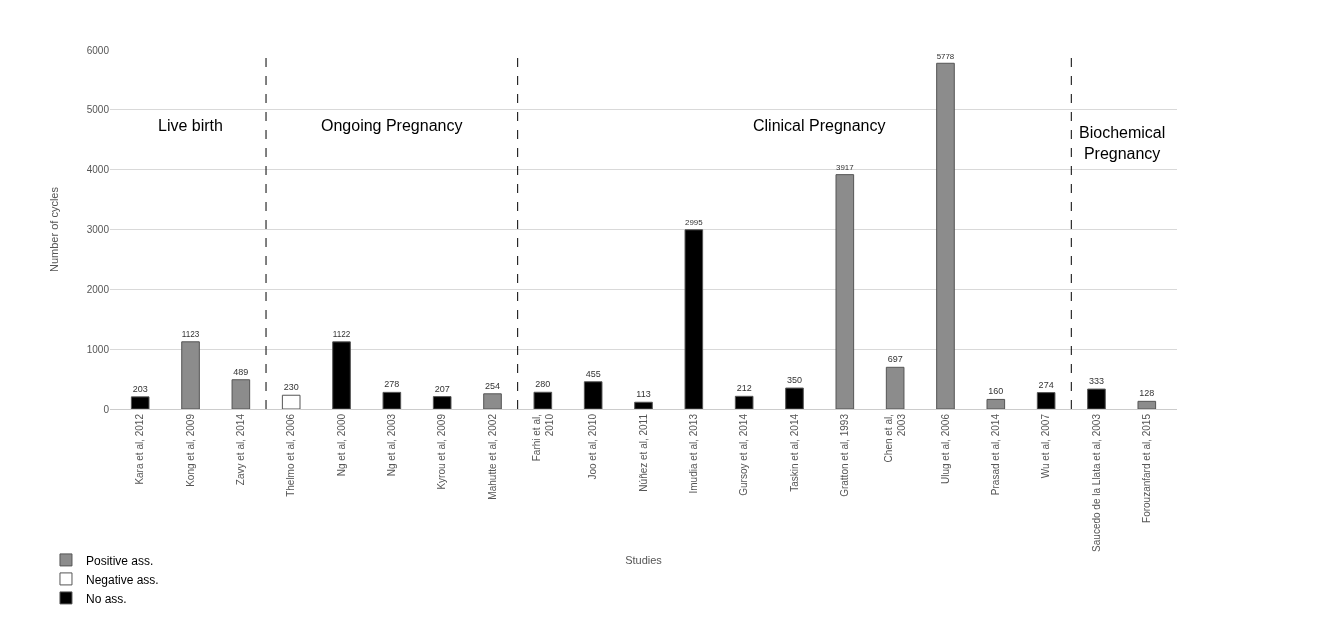 The height and width of the screenshot is (625, 1317). What do you see at coordinates (106, 409) in the screenshot?
I see `y-tick-label: 0` at bounding box center [106, 409].